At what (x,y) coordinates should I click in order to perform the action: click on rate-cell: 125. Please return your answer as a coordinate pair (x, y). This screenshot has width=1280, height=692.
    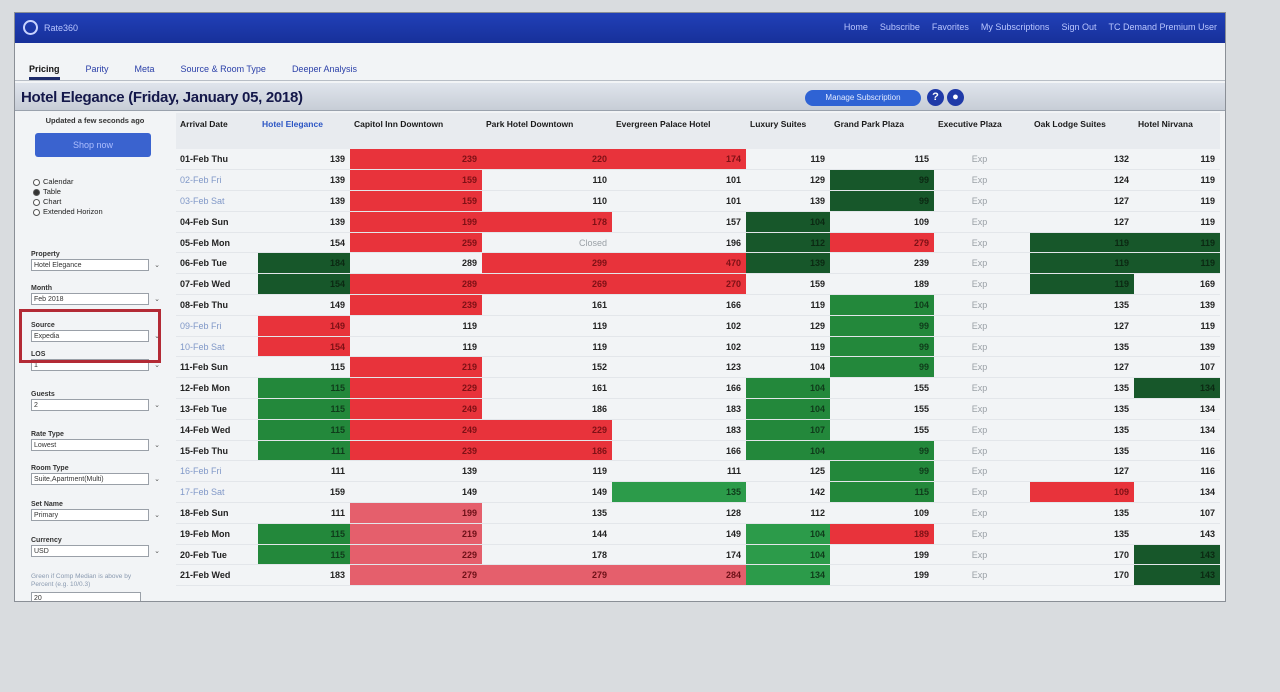
    Looking at the image, I should click on (788, 471).